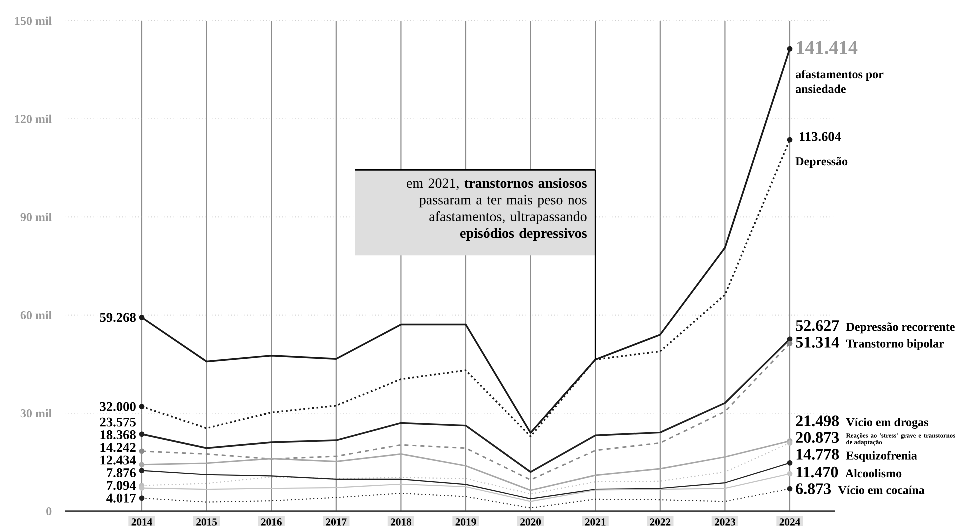 This screenshot has width=978, height=526. Describe the element at coordinates (818, 438) in the screenshot. I see `data-label: 20.873` at that location.